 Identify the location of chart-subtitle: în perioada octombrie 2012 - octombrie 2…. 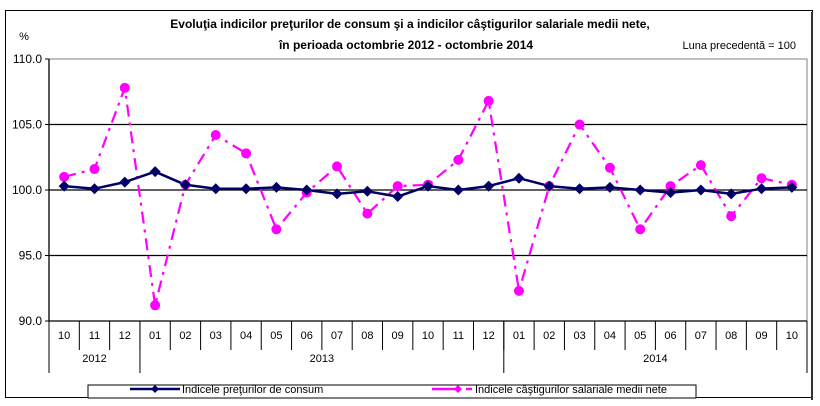
(405, 45).